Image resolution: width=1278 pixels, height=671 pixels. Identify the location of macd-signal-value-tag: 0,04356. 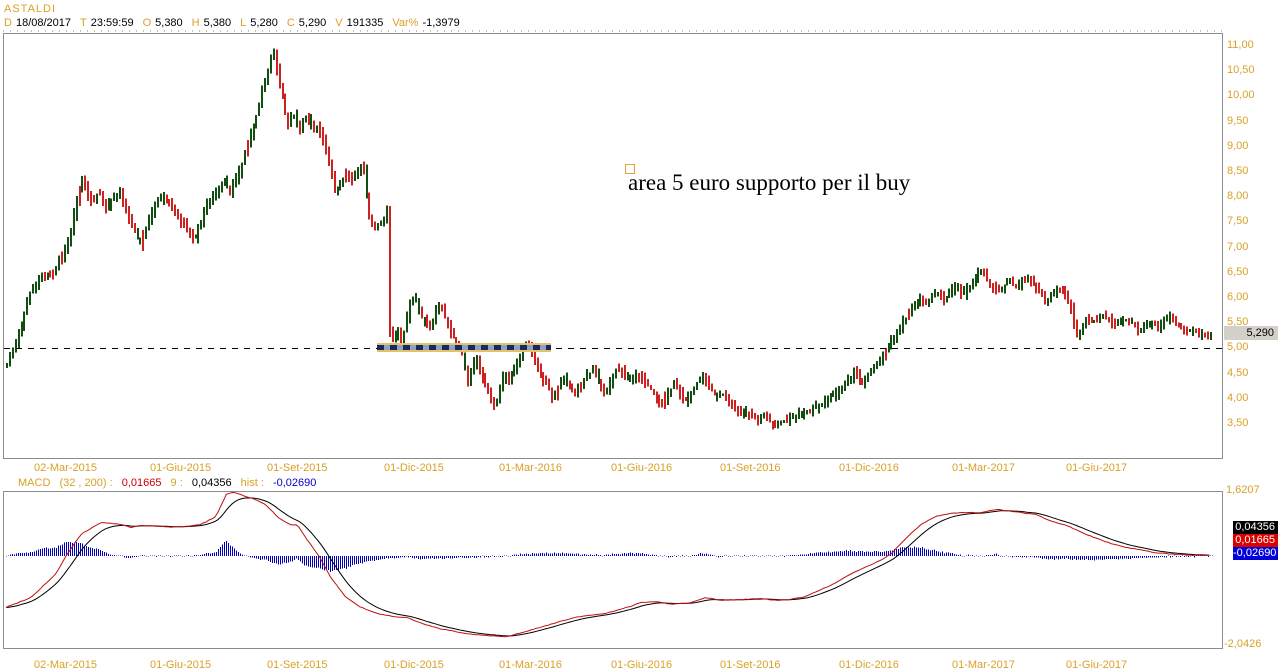
(1255, 527).